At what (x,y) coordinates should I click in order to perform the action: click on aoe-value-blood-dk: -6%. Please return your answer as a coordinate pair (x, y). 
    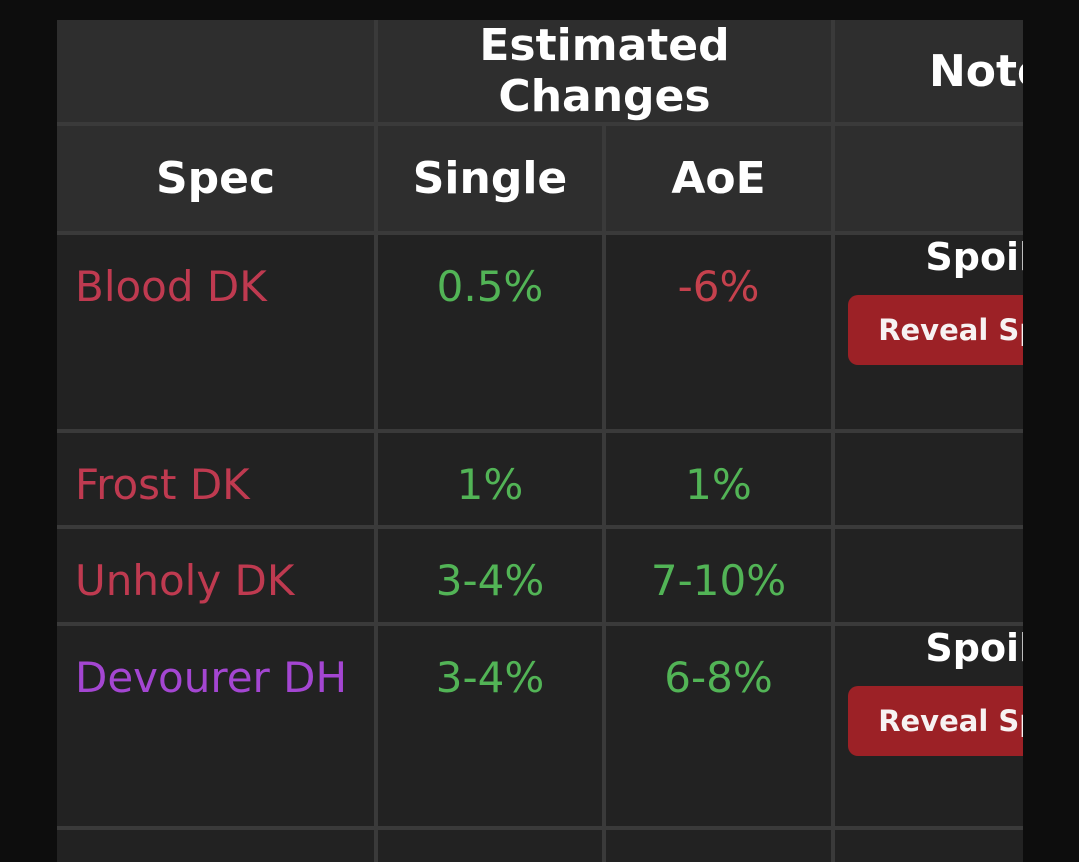
    Looking at the image, I should click on (718, 332).